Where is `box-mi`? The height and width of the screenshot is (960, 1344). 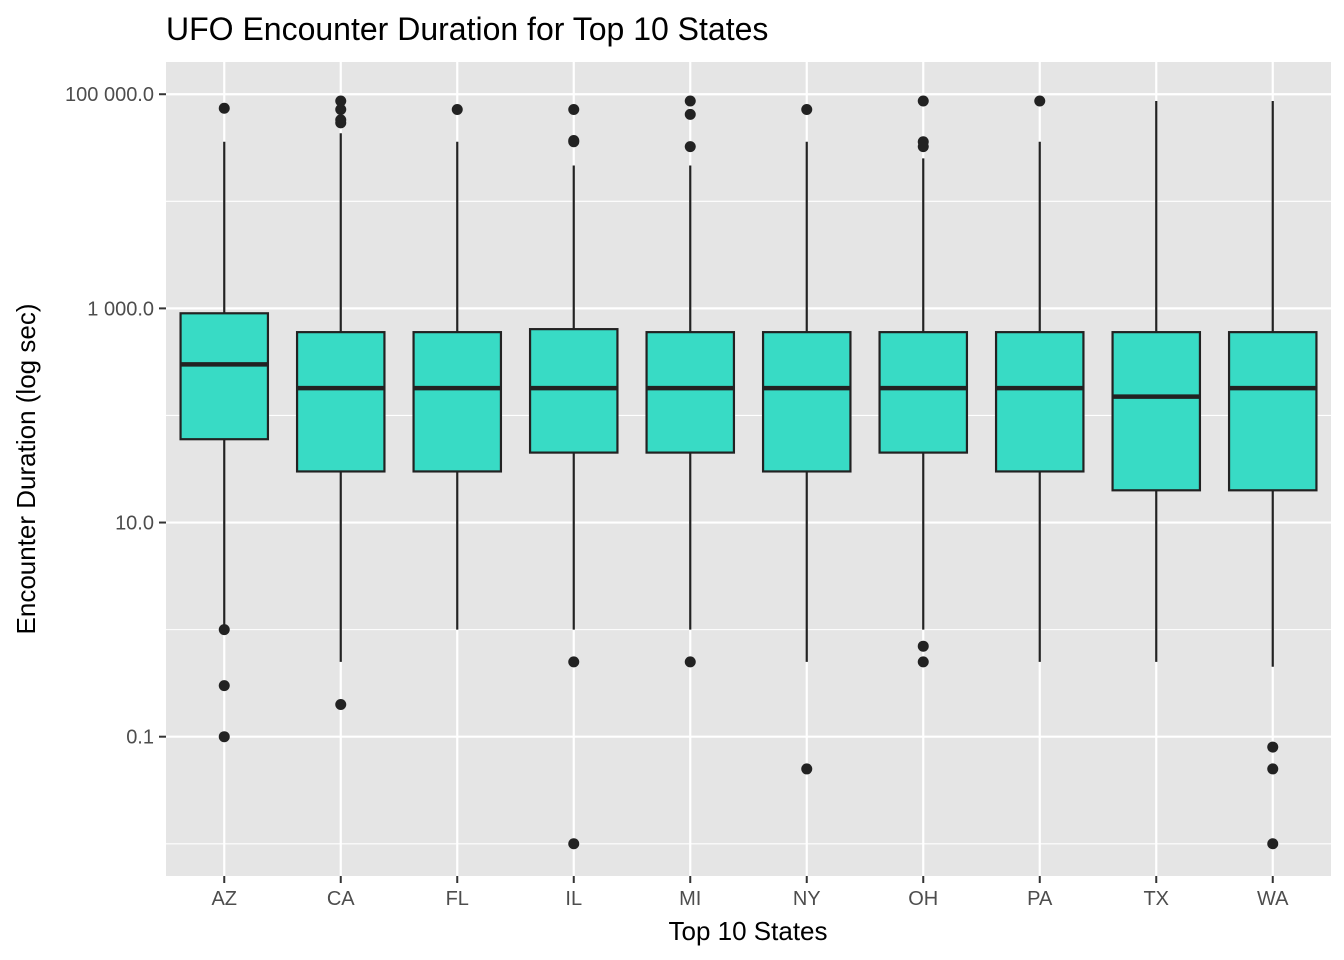 box-mi is located at coordinates (690, 381).